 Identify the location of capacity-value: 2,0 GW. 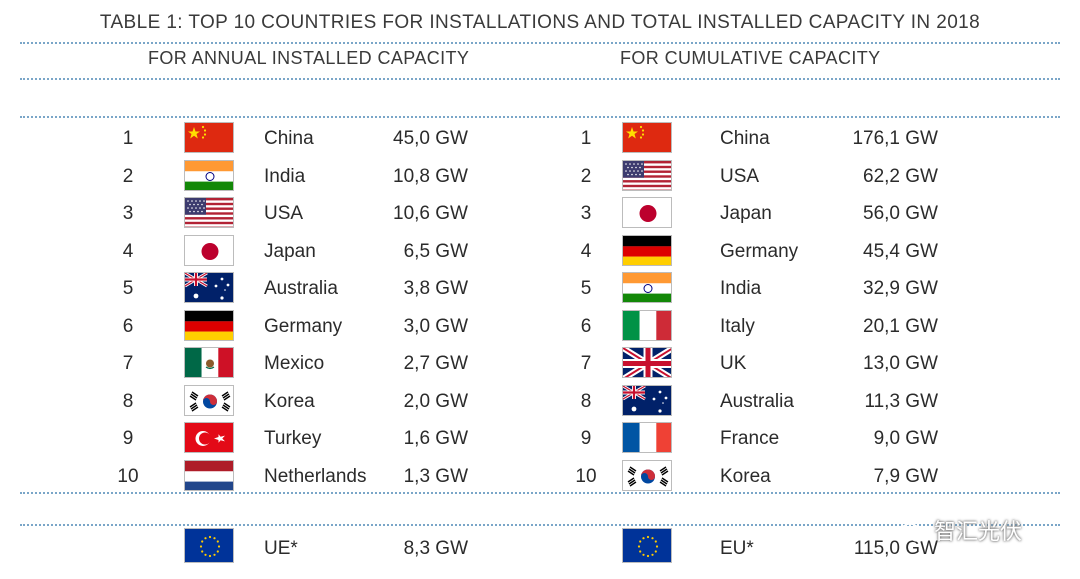
(435, 401).